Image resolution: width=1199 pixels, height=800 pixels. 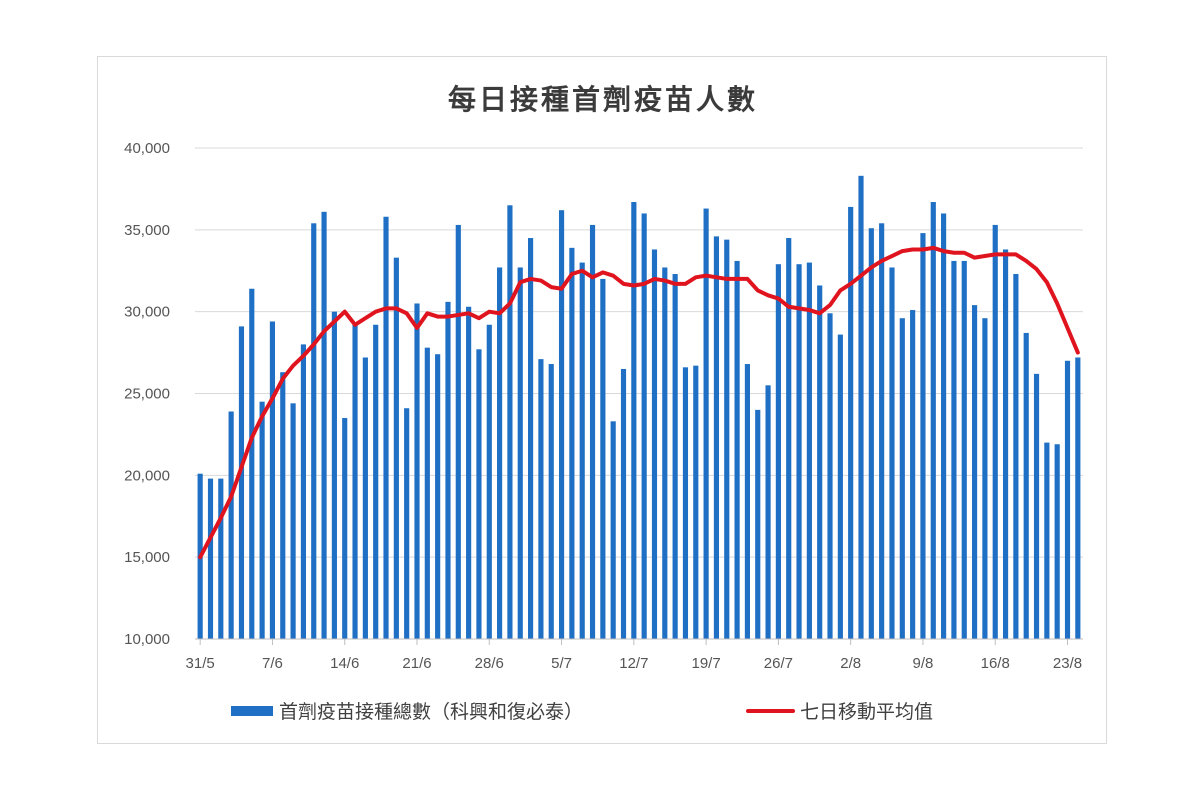 I want to click on x-tick-label: 14/6, so click(x=344, y=663).